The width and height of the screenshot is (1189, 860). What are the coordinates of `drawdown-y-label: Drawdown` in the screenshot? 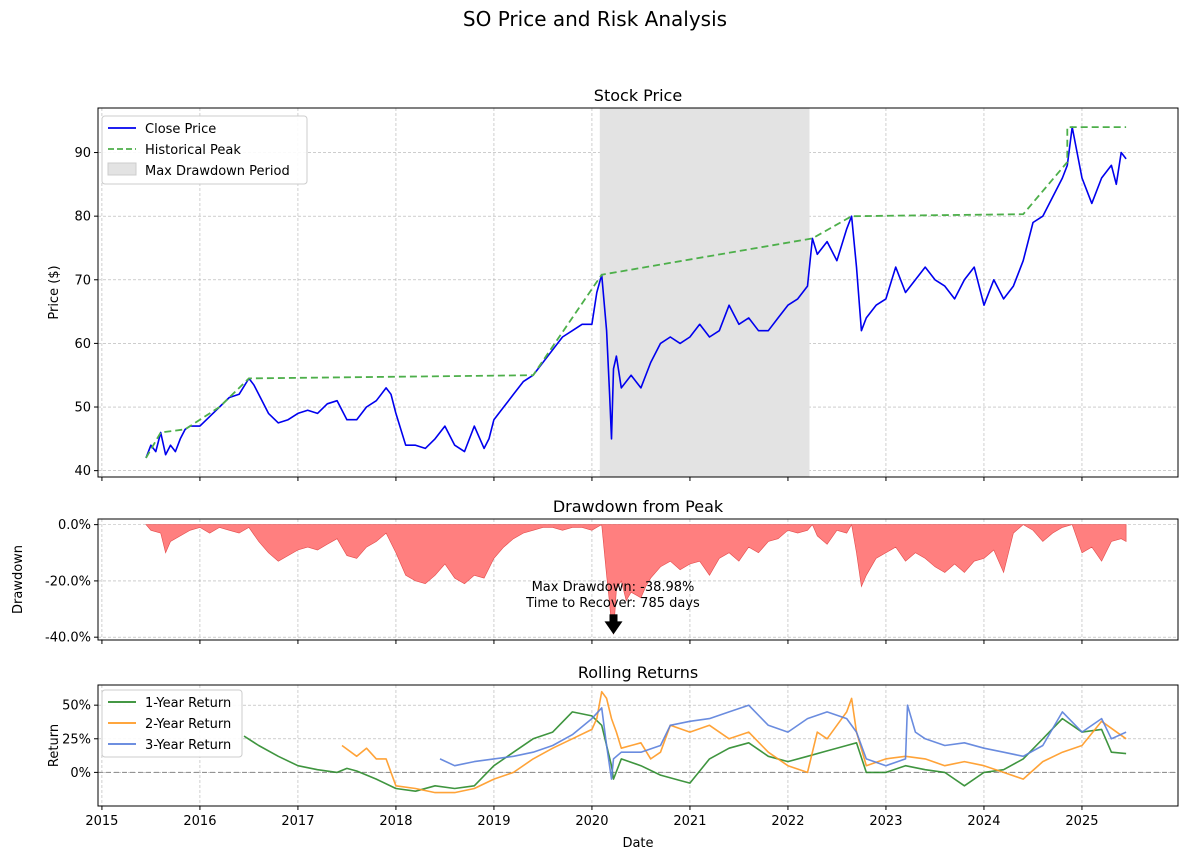 It's located at (18, 579).